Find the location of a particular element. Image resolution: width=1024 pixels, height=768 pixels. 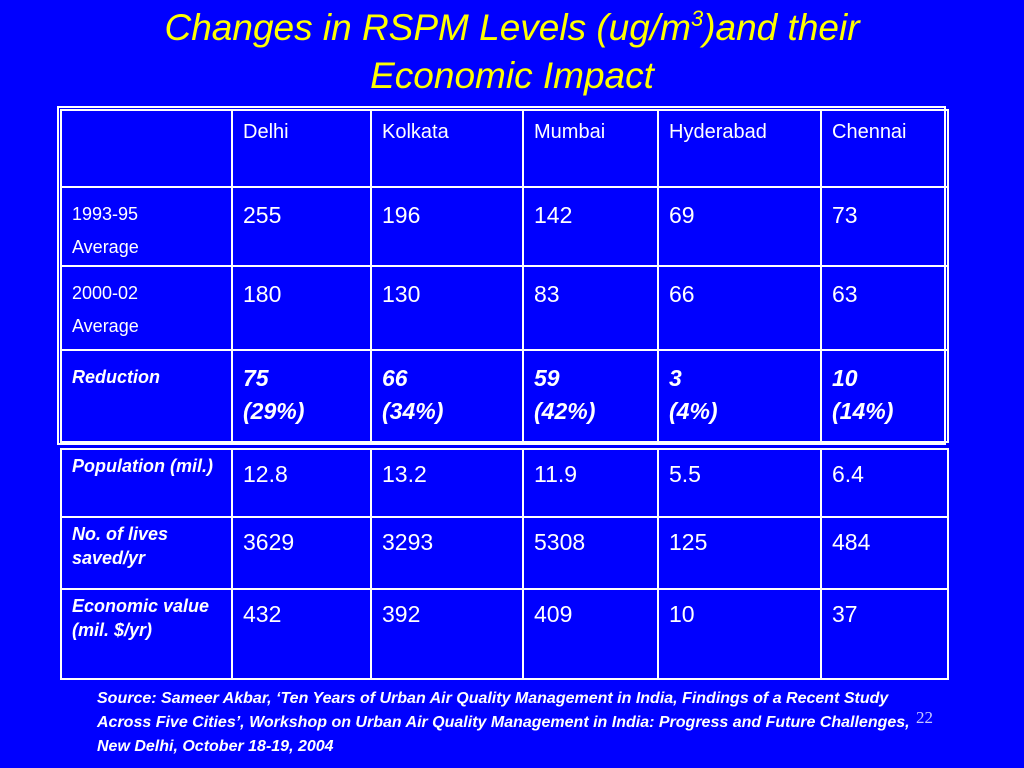

table-cell: 73 is located at coordinates (884, 226).